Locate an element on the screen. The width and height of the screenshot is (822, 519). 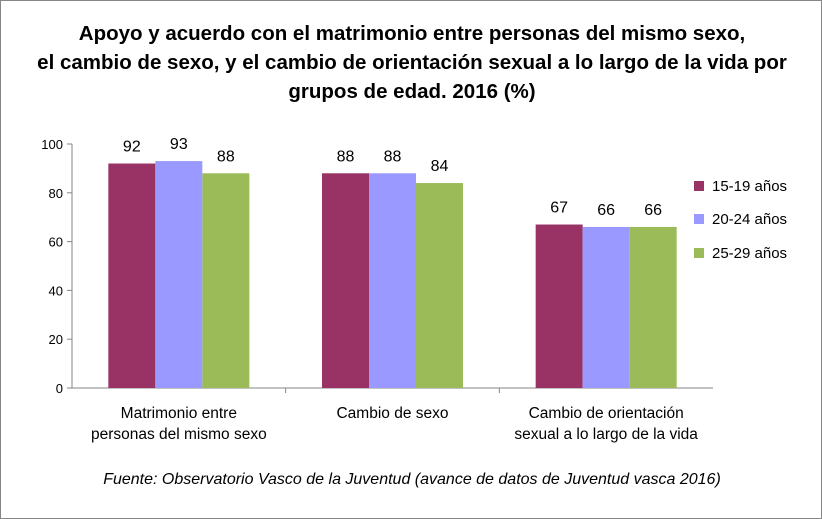
y-tick-label: 100 is located at coordinates (52, 144).